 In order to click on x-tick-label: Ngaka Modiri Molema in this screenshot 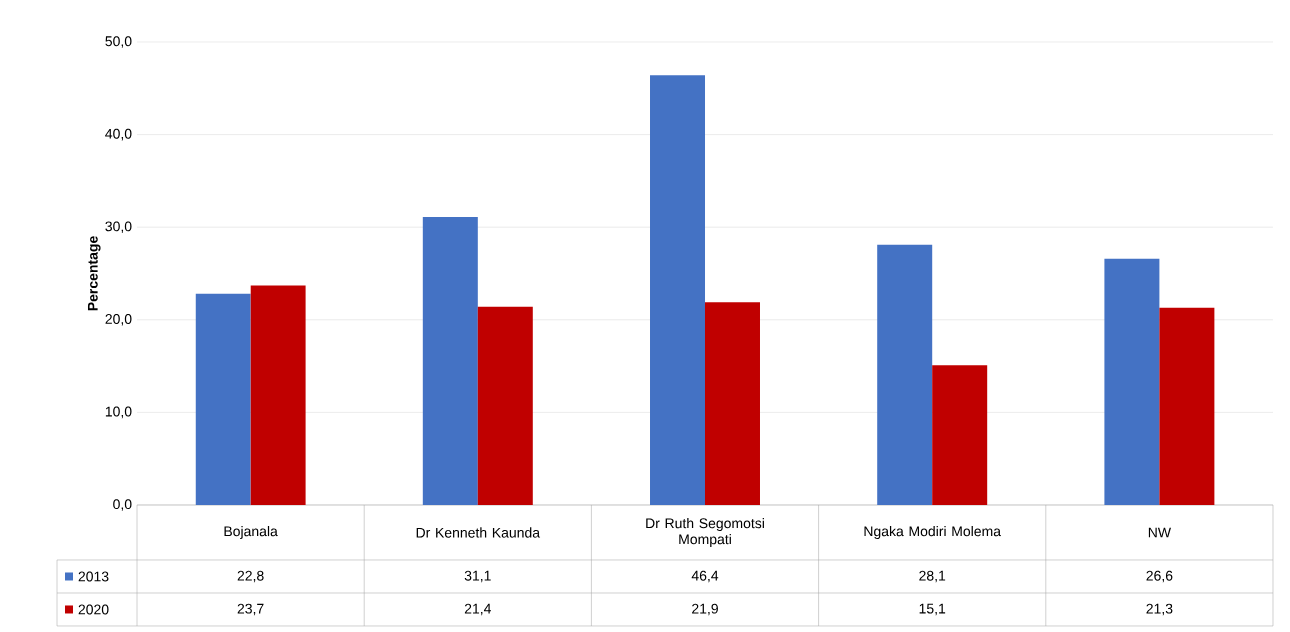, I will do `click(933, 532)`.